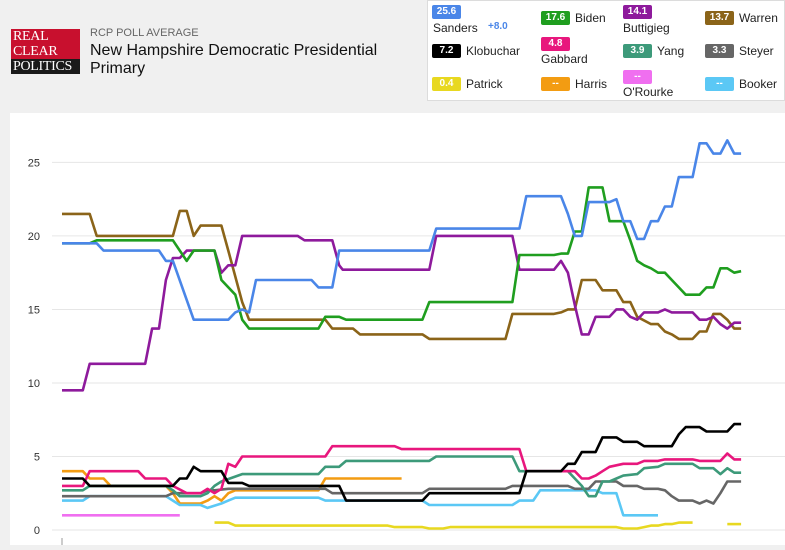  What do you see at coordinates (498, 26) in the screenshot?
I see `spread-value: +8.0` at bounding box center [498, 26].